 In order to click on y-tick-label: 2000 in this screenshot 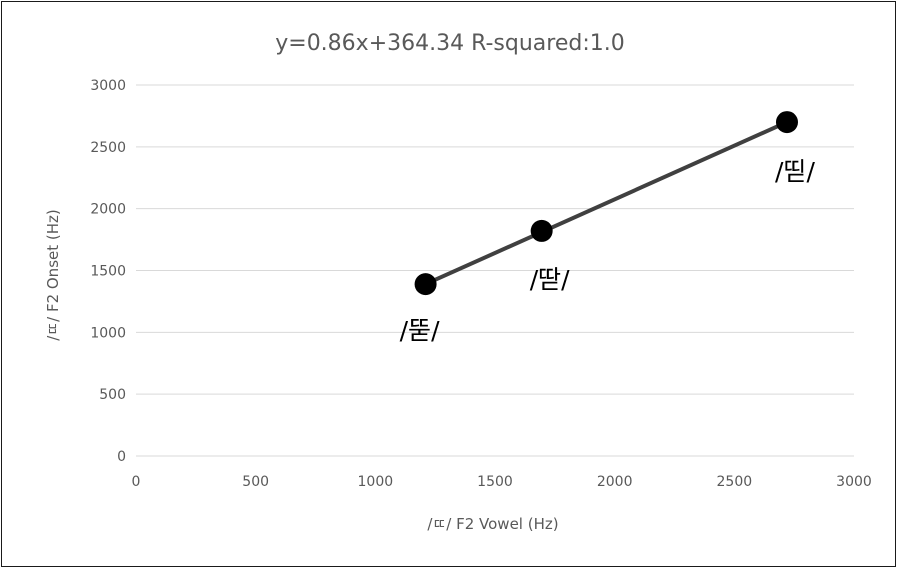, I will do `click(108, 210)`.